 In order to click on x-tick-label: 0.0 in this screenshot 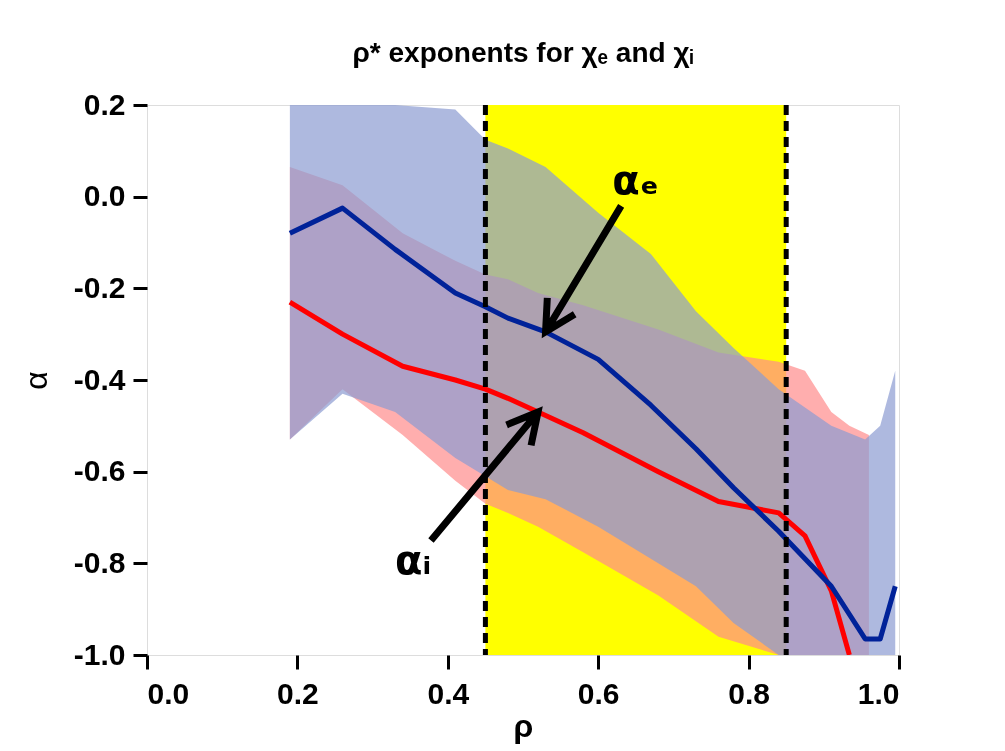, I will do `click(168, 693)`.